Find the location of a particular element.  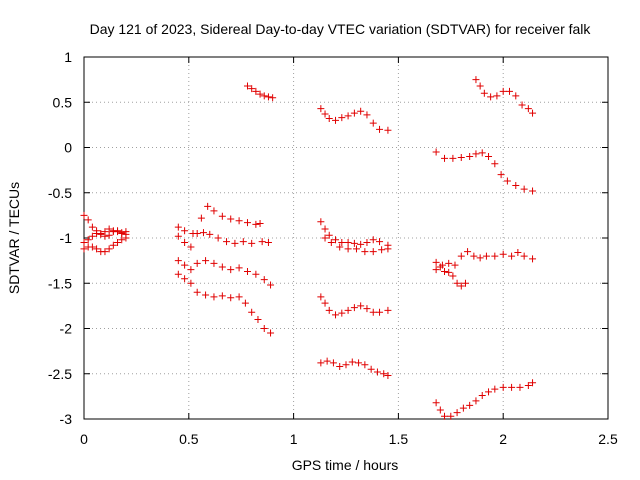

series-s8 is located at coordinates (260, 92).